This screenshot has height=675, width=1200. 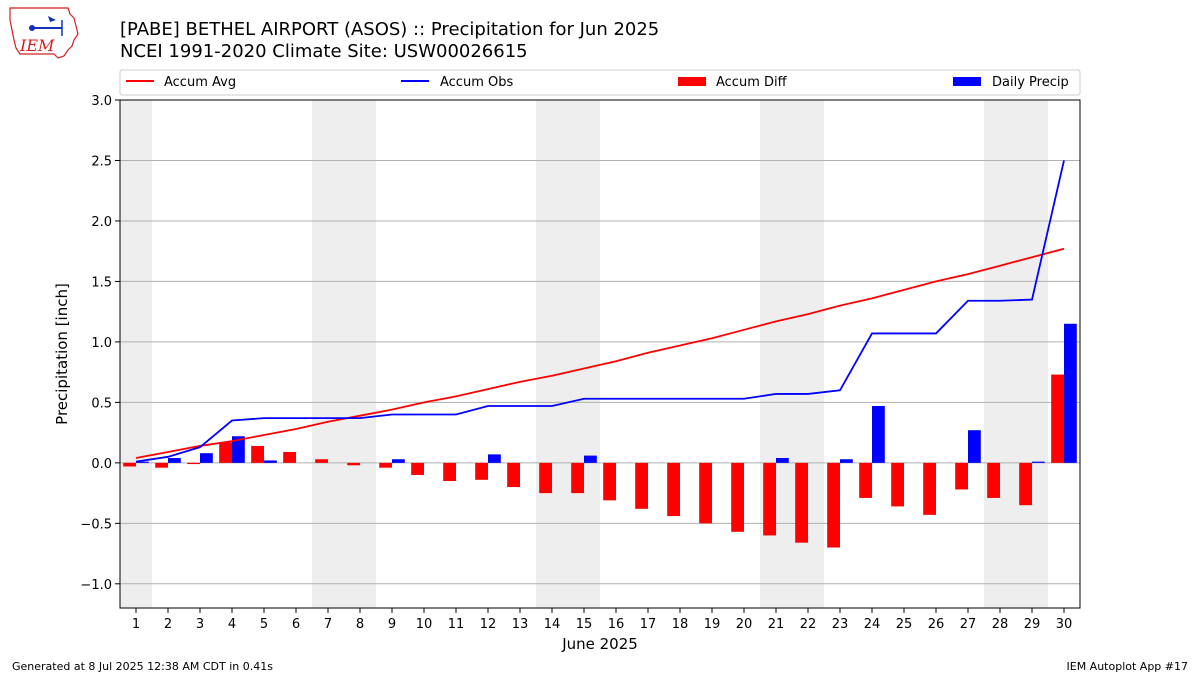 I want to click on y-tick-label: 1.5, so click(x=101, y=282).